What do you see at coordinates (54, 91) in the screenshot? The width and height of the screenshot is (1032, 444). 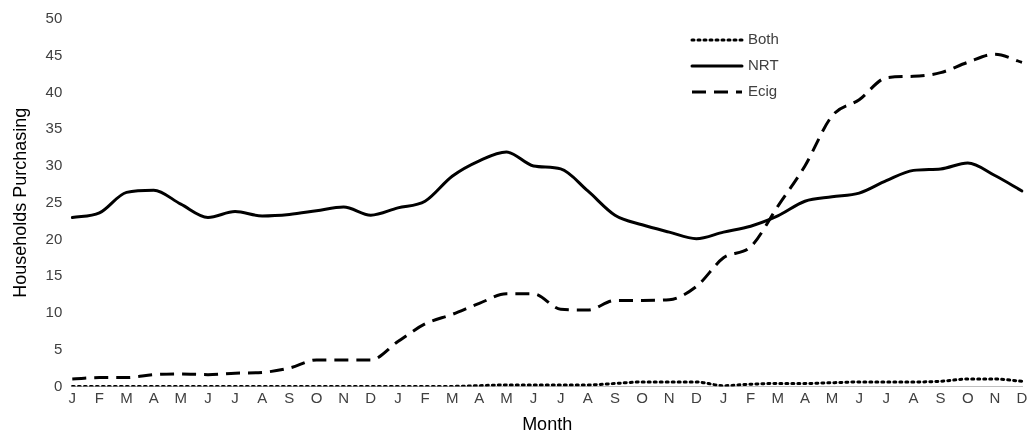 I see `y-tick-label: 40` at bounding box center [54, 91].